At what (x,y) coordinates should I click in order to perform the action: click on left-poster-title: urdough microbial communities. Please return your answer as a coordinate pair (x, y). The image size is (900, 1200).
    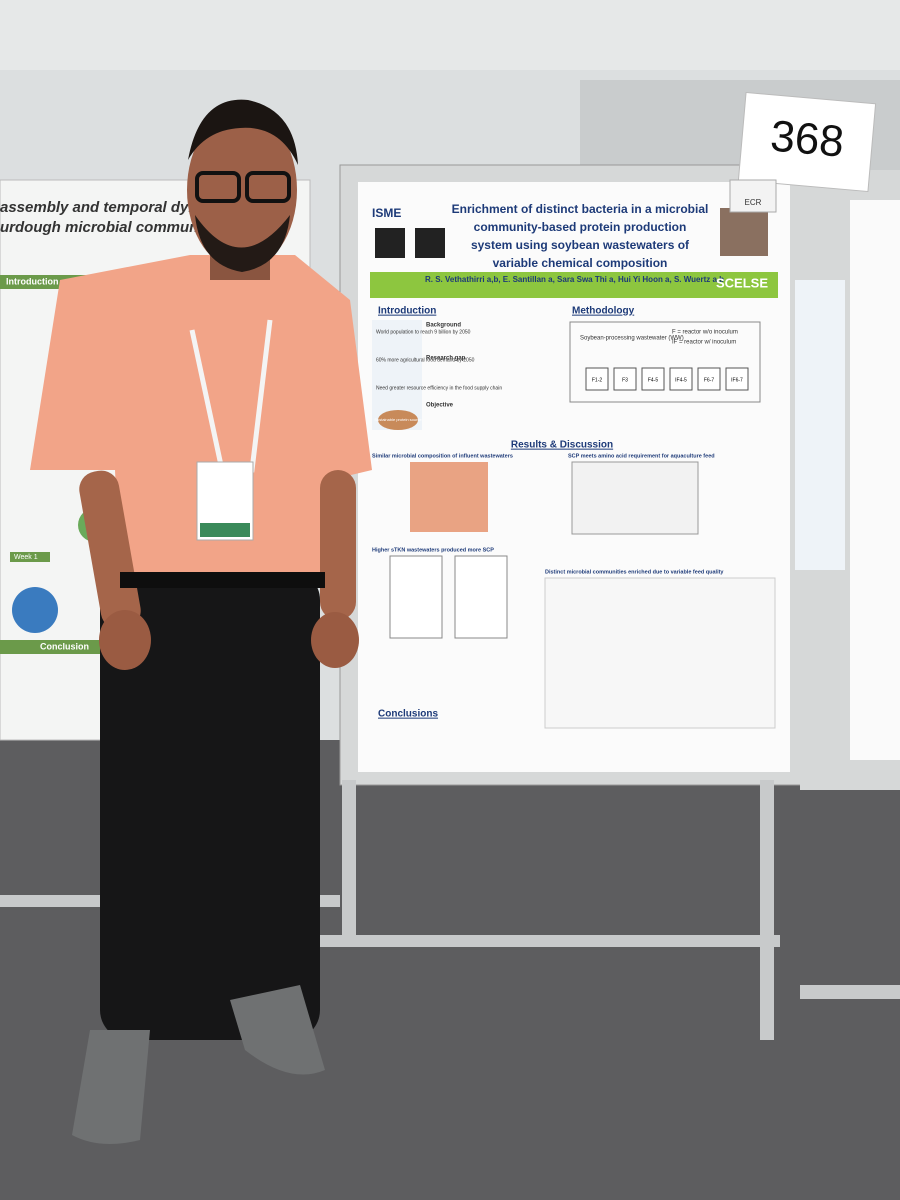
    Looking at the image, I should click on (114, 227).